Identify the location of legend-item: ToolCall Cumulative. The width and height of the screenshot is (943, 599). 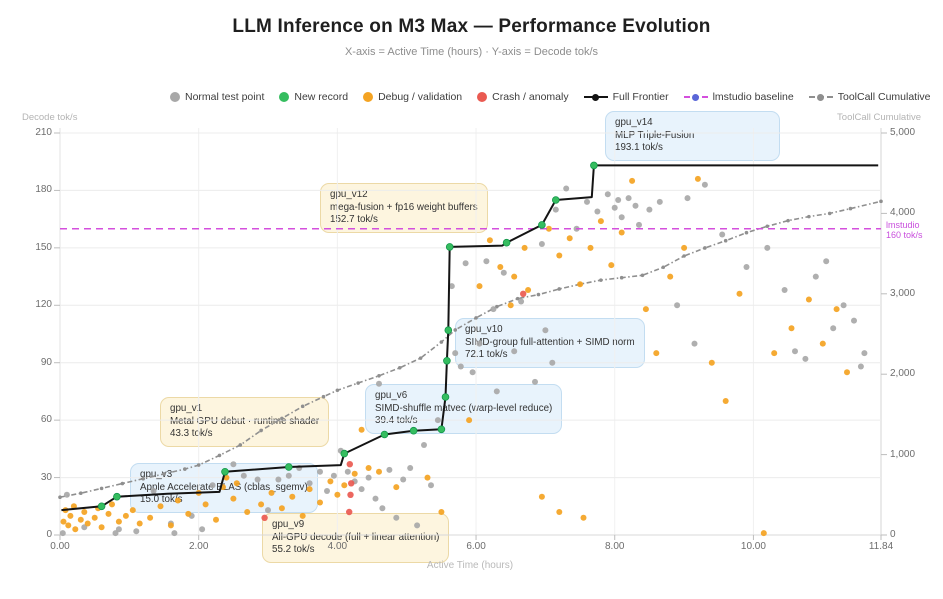
(869, 97).